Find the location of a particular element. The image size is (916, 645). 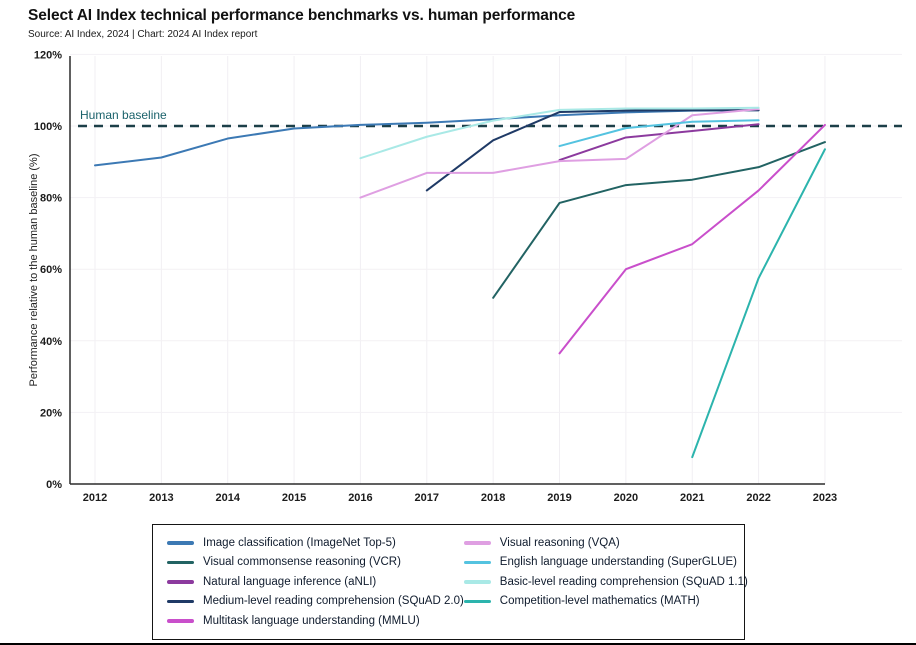

legend-swatch-math is located at coordinates (477, 601).